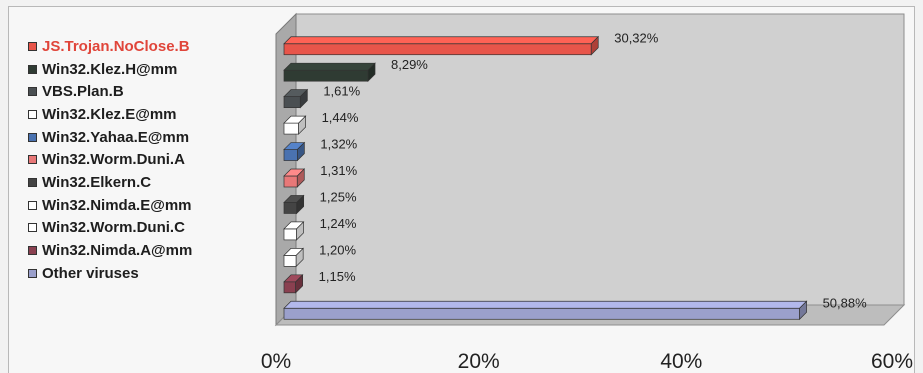 The image size is (923, 373). I want to click on bar-value-label: 30,32%, so click(636, 38).